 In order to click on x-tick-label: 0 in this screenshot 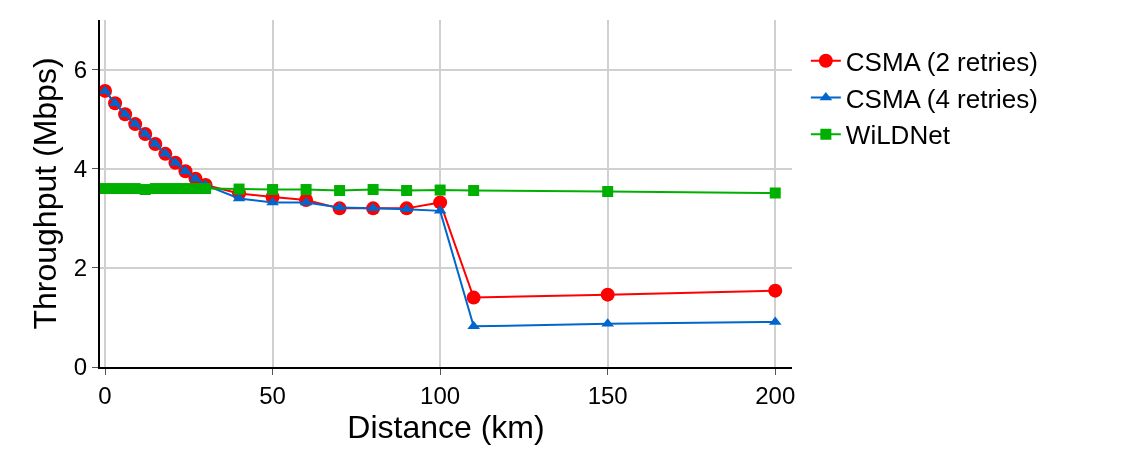, I will do `click(105, 395)`.